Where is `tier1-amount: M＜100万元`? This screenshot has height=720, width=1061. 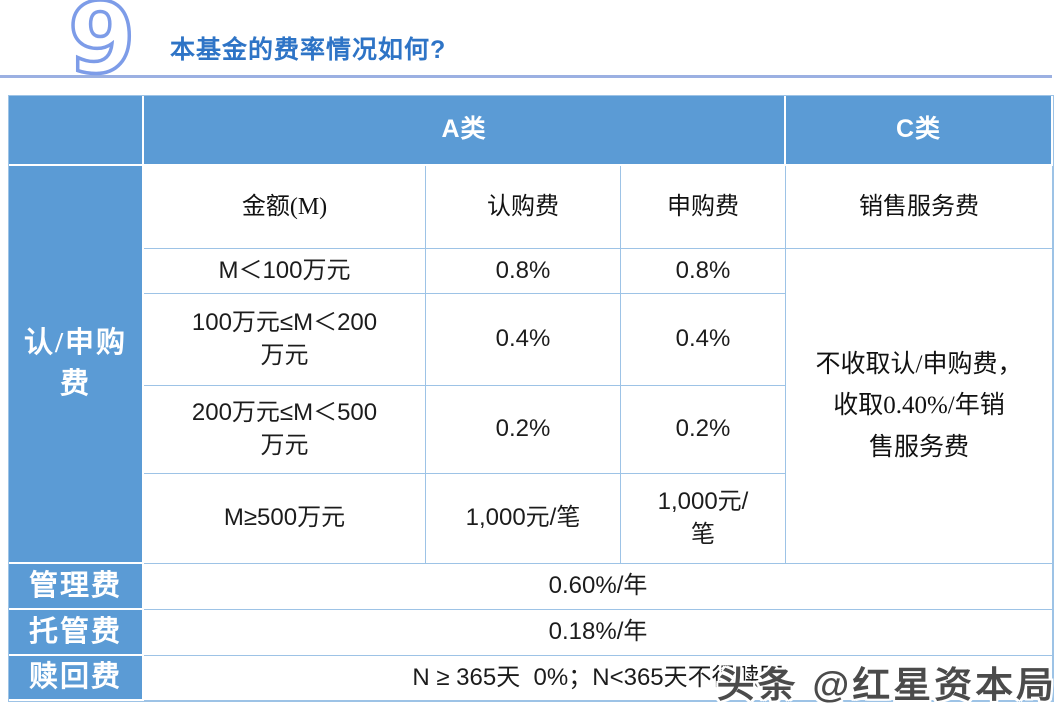
tier1-amount: M＜100万元 is located at coordinates (285, 271).